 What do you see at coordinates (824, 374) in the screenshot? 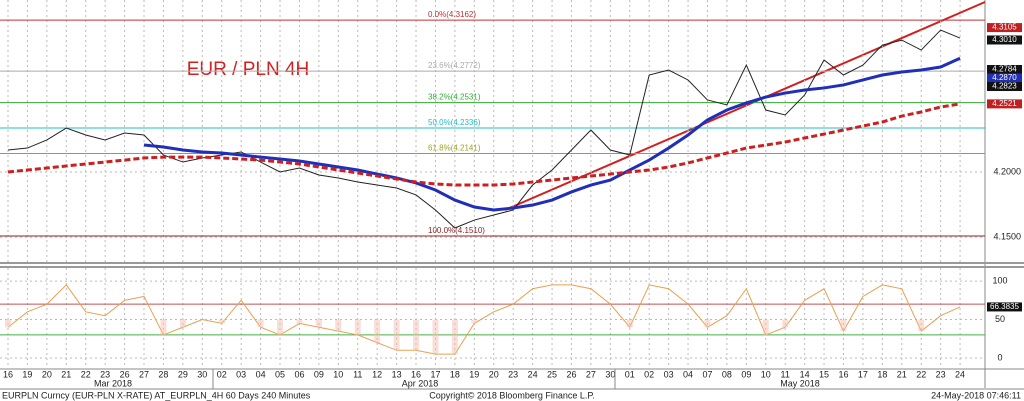
I see `x-tick-label: 15` at bounding box center [824, 374].